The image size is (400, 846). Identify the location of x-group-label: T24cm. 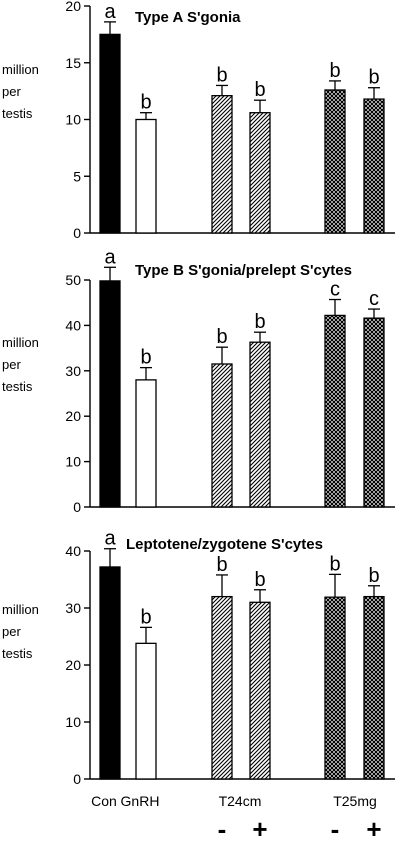
(240, 801).